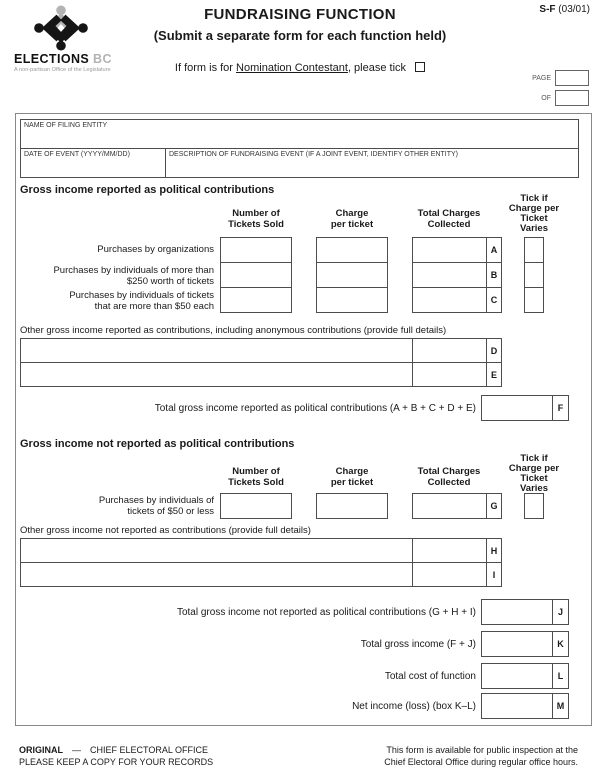  What do you see at coordinates (517, 706) in the screenshot?
I see `total-m-input` at bounding box center [517, 706].